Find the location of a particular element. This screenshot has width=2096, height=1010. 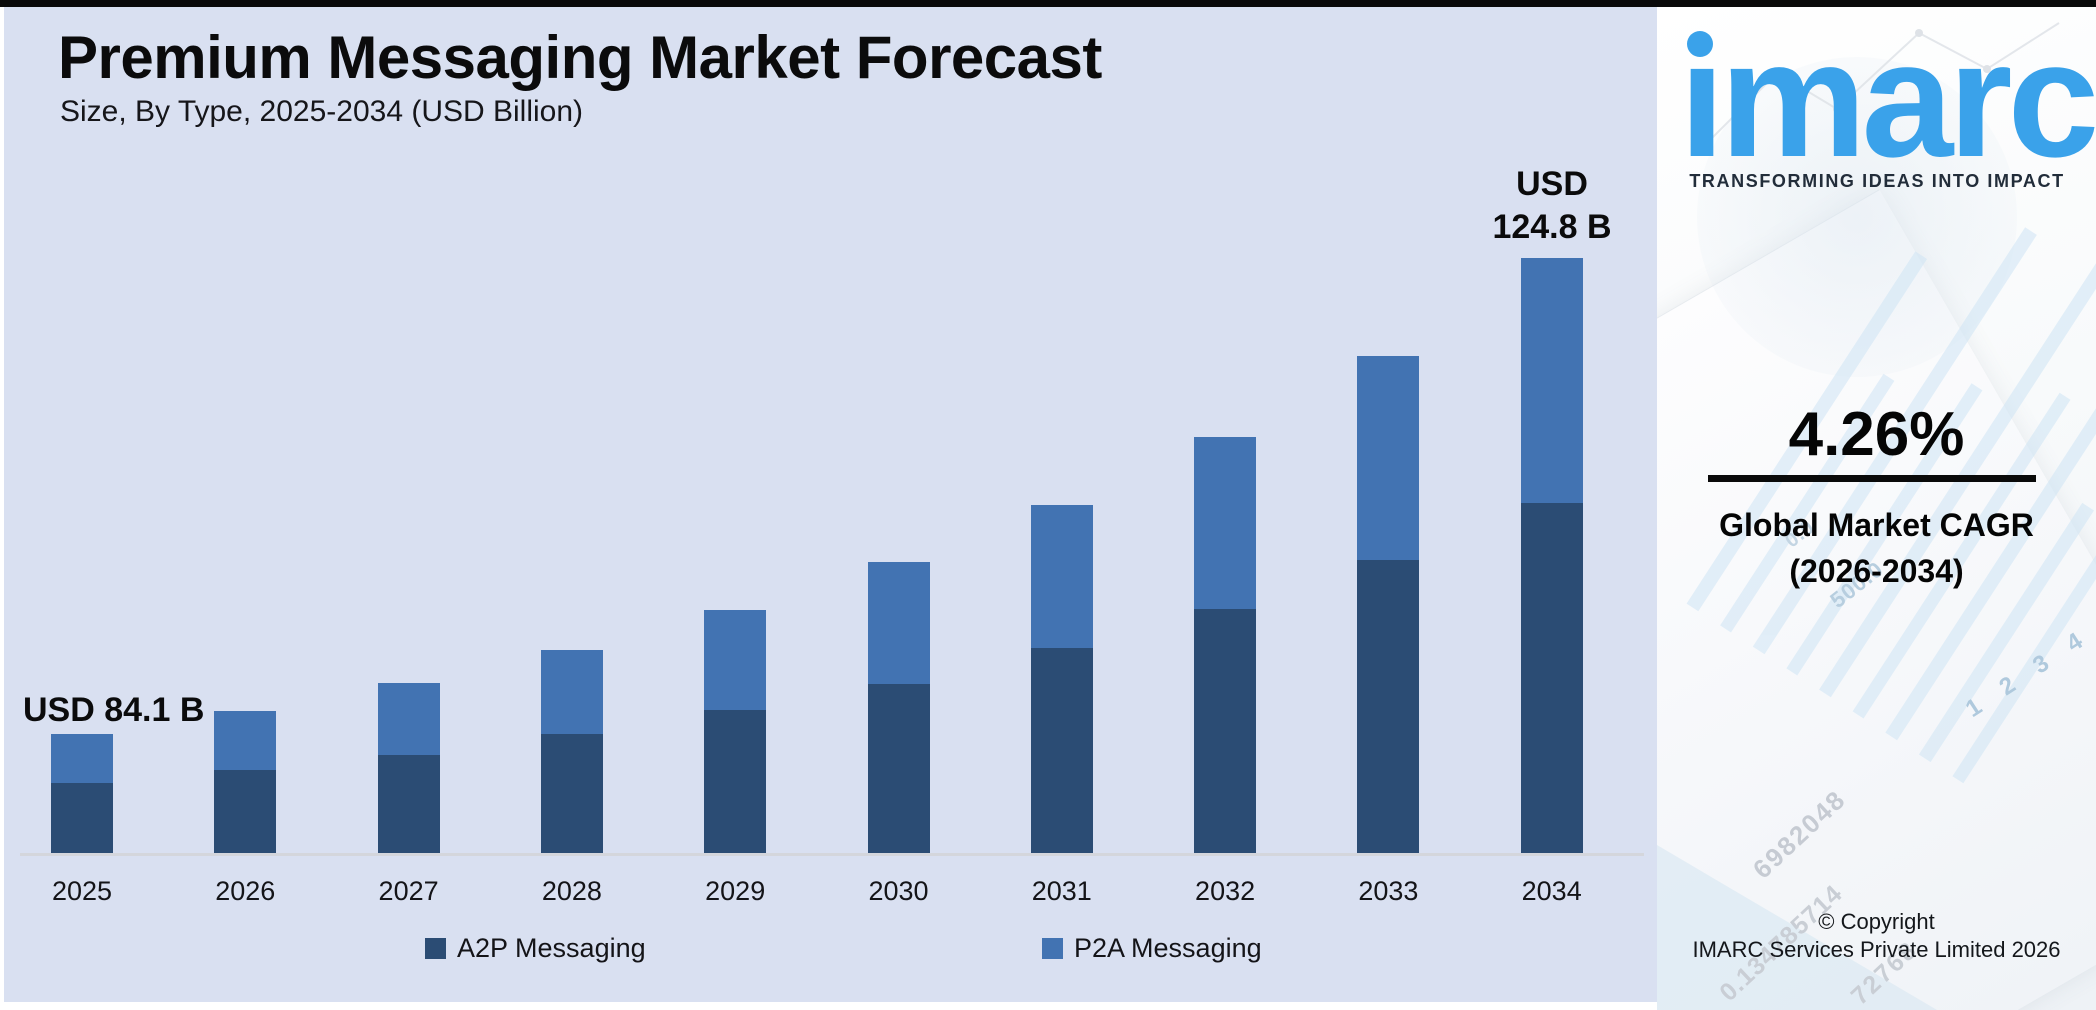

cagr-label-line2: (2026-2034) is located at coordinates (1876, 571).